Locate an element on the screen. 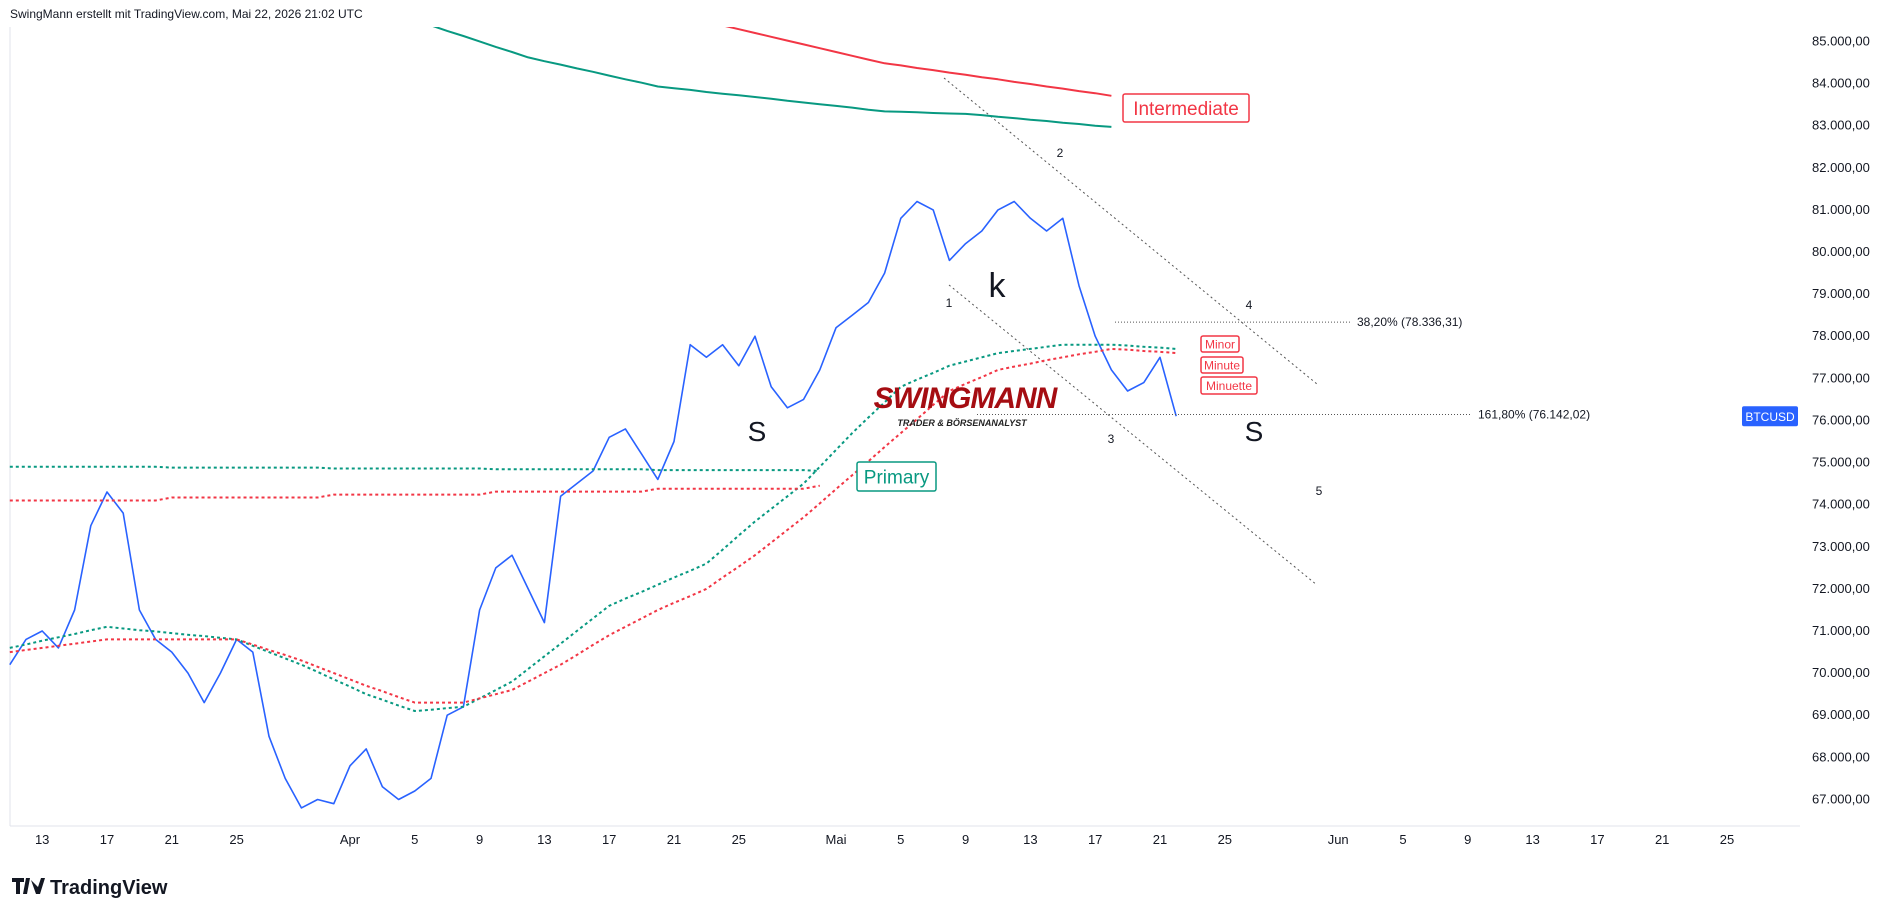 The width and height of the screenshot is (1891, 917). y-tick-label: 71.000,00 is located at coordinates (1841, 630).